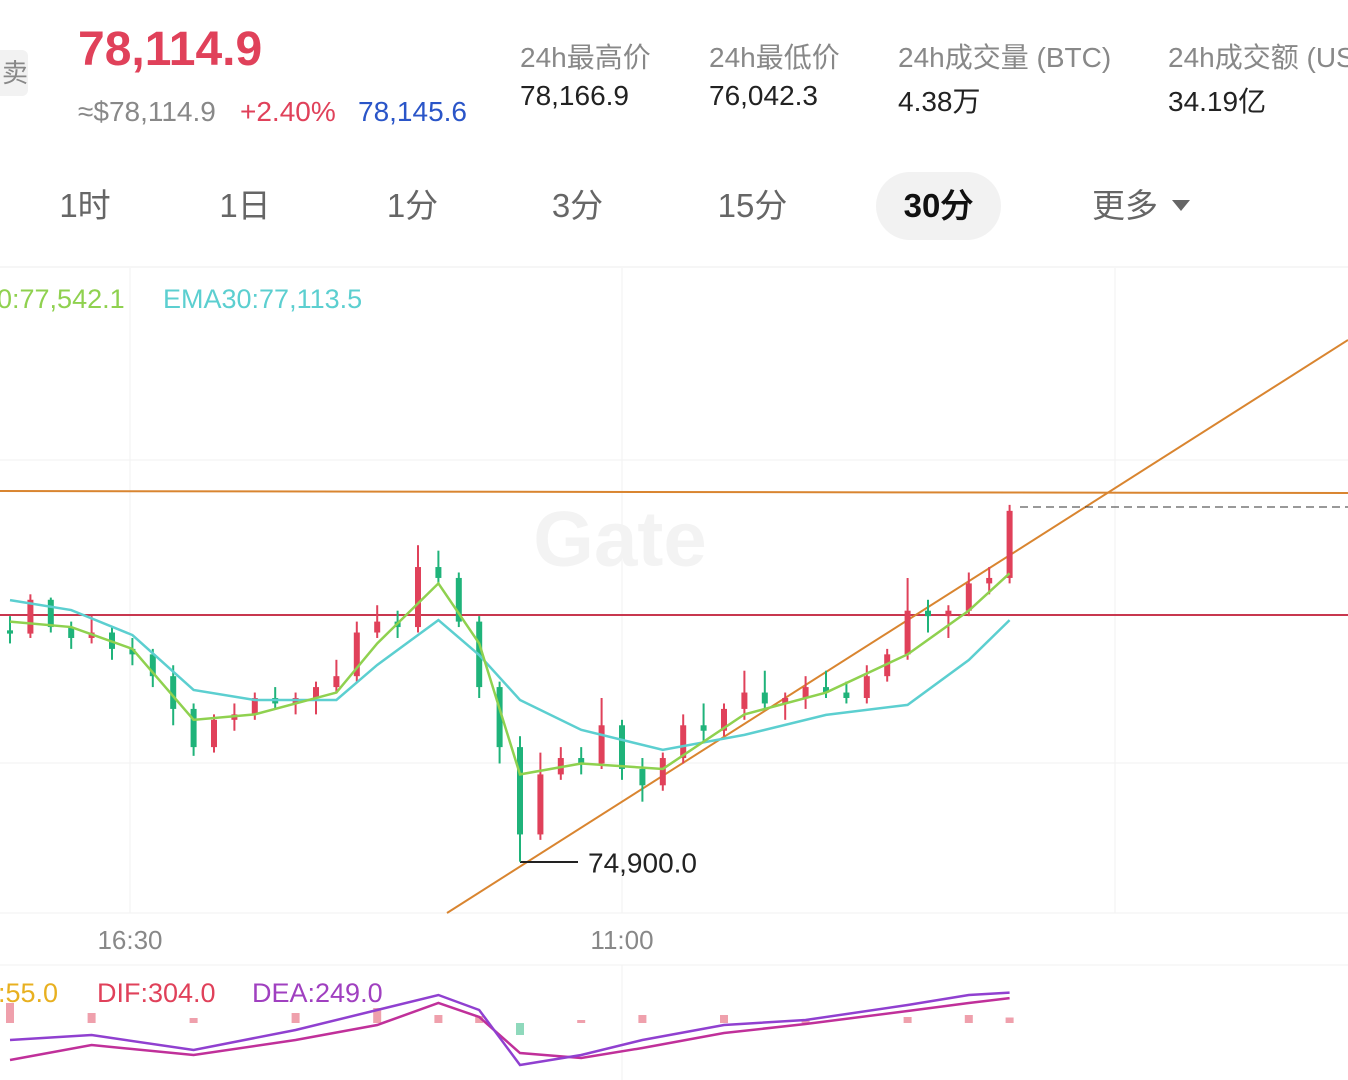 The width and height of the screenshot is (1348, 1080). What do you see at coordinates (156, 993) in the screenshot?
I see `macd-legend: DIF:304.0` at bounding box center [156, 993].